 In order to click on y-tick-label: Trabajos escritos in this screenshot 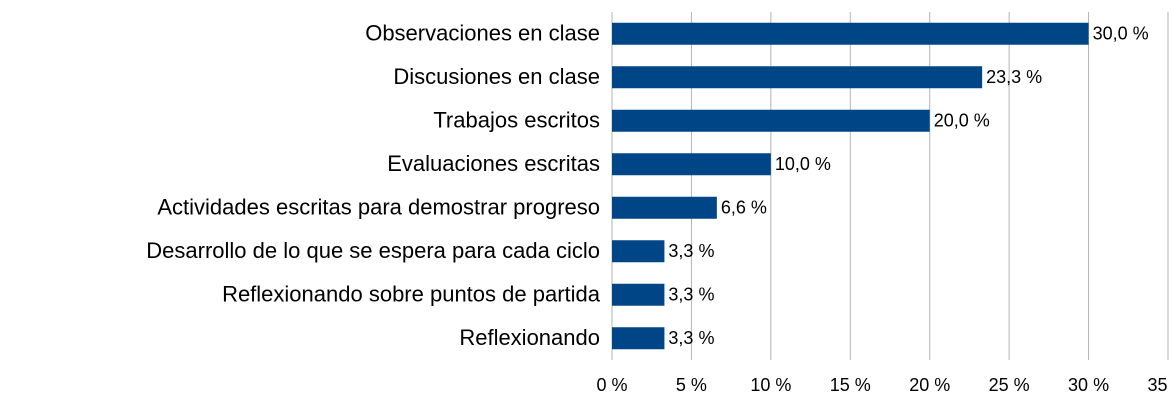, I will do `click(516, 120)`.